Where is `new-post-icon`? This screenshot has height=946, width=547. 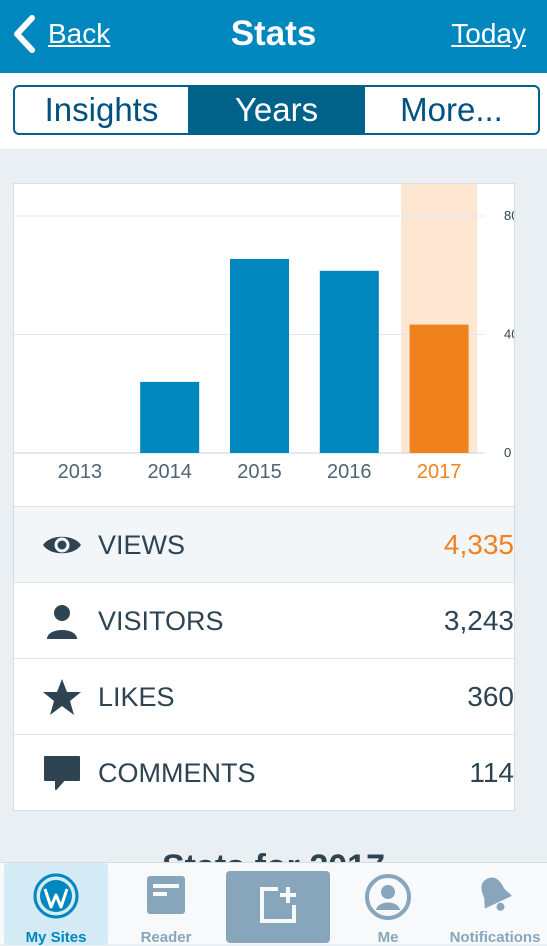 new-post-icon is located at coordinates (278, 905).